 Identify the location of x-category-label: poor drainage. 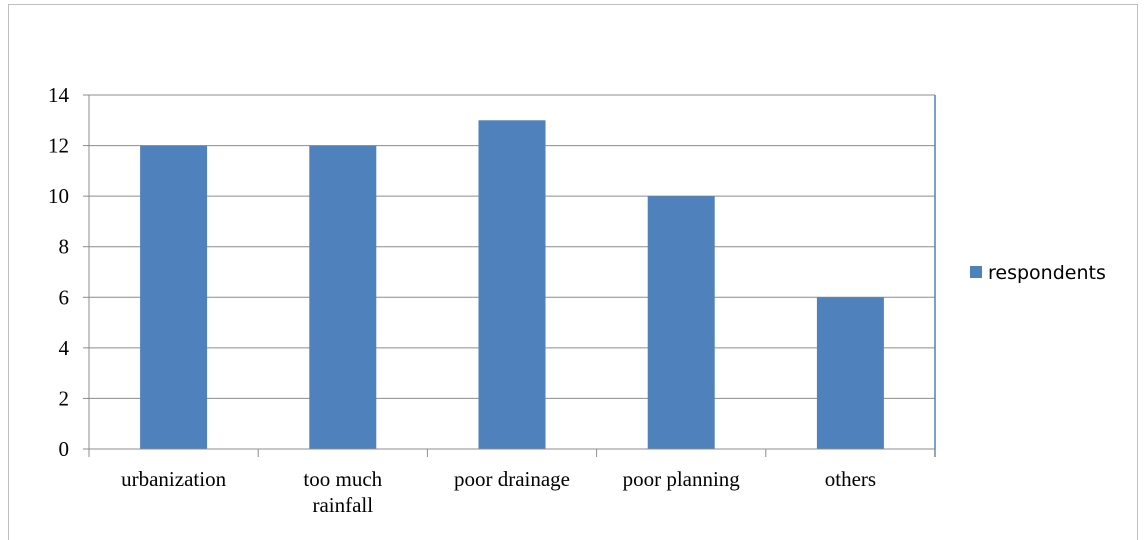
(512, 479).